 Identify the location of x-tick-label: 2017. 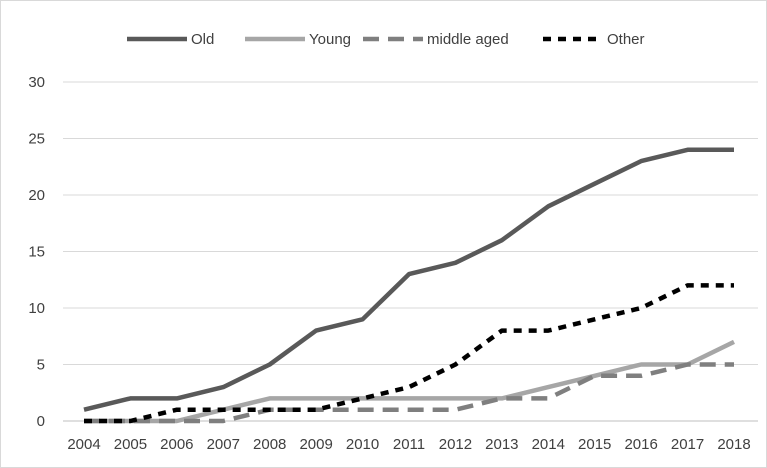
(687, 444).